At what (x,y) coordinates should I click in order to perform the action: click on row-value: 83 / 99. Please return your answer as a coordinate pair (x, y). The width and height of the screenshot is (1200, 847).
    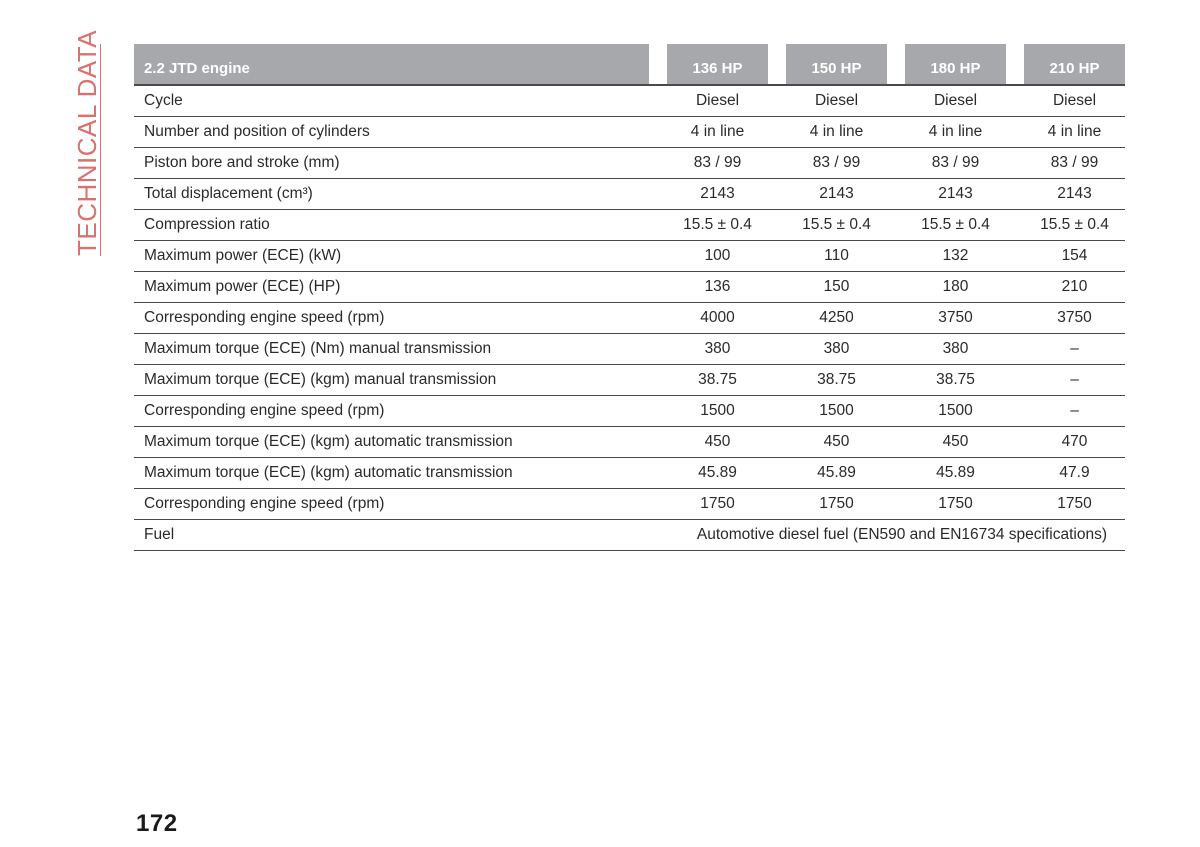
    Looking at the image, I should click on (1074, 163).